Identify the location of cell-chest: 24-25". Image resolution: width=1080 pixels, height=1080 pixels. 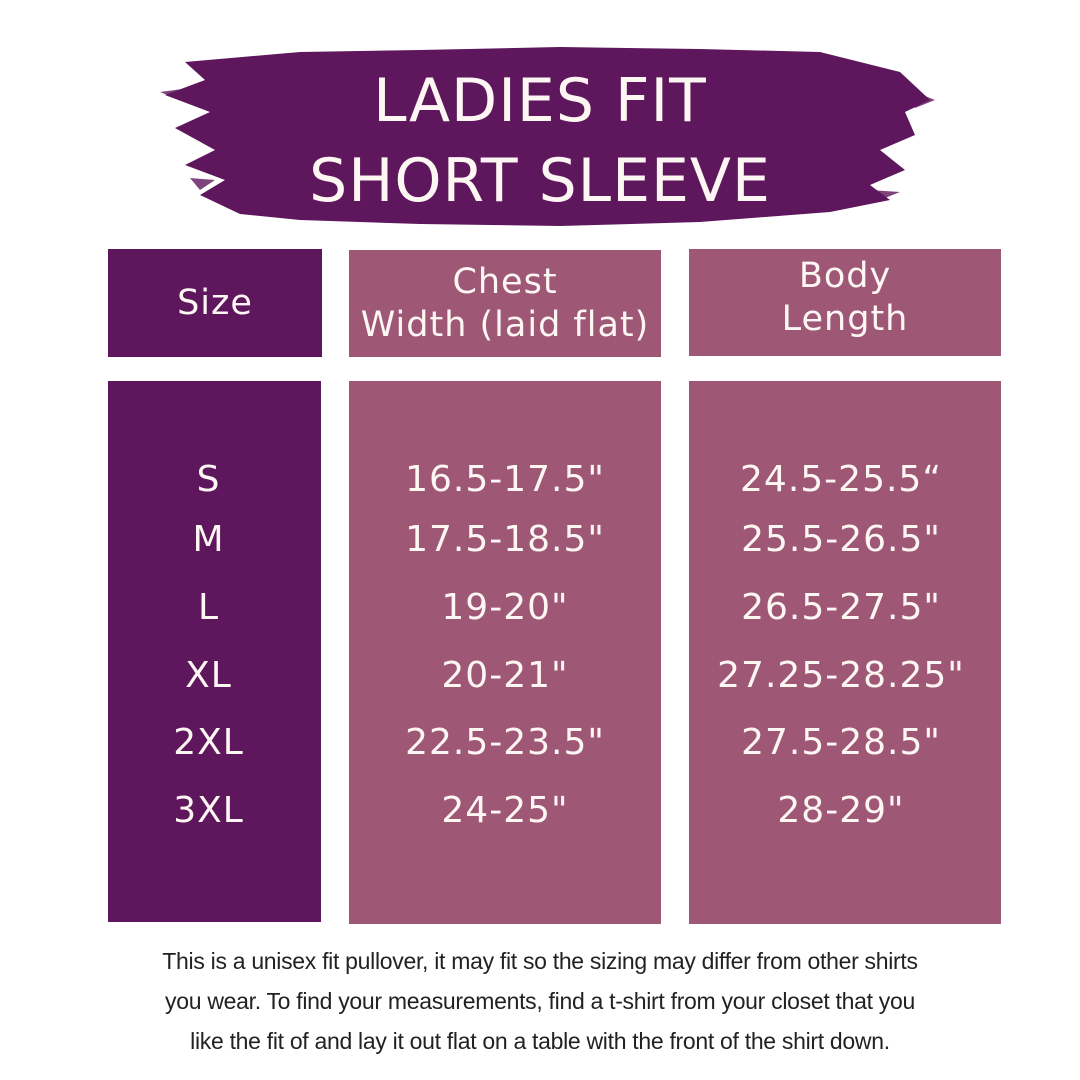
(505, 810).